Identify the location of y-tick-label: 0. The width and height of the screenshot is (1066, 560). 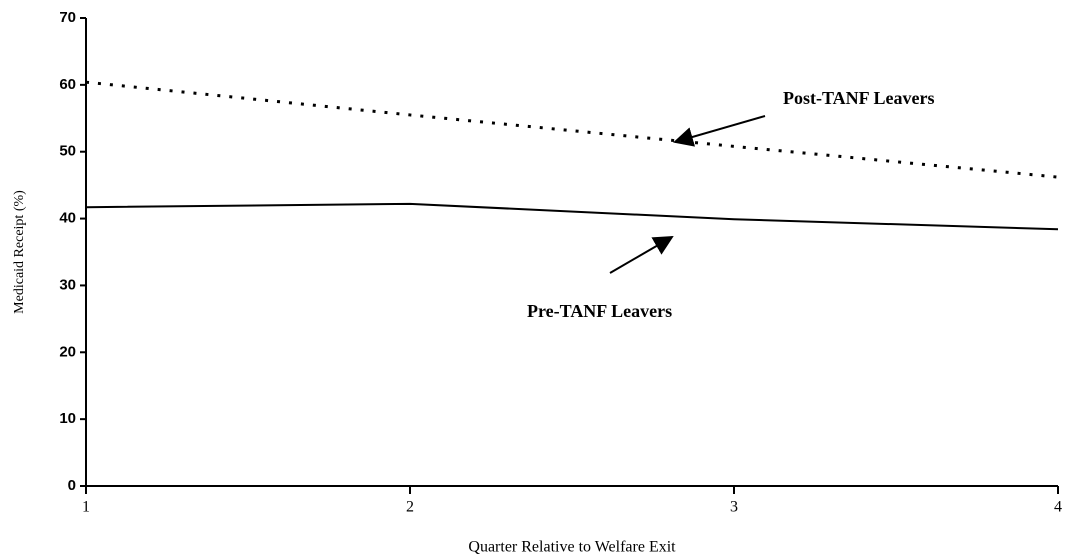
(72, 485).